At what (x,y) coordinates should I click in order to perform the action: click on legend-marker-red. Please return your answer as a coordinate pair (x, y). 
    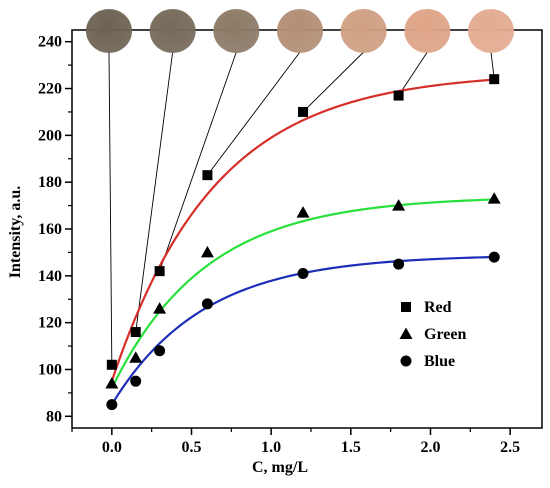
    Looking at the image, I should click on (406, 307).